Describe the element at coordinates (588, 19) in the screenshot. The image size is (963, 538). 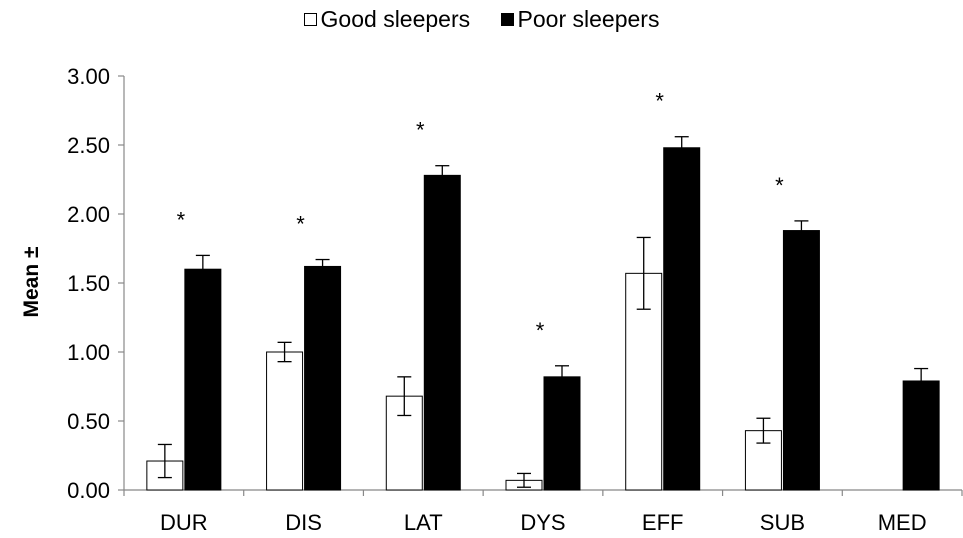
I see `legend-label-poor: Poor sleepers` at that location.